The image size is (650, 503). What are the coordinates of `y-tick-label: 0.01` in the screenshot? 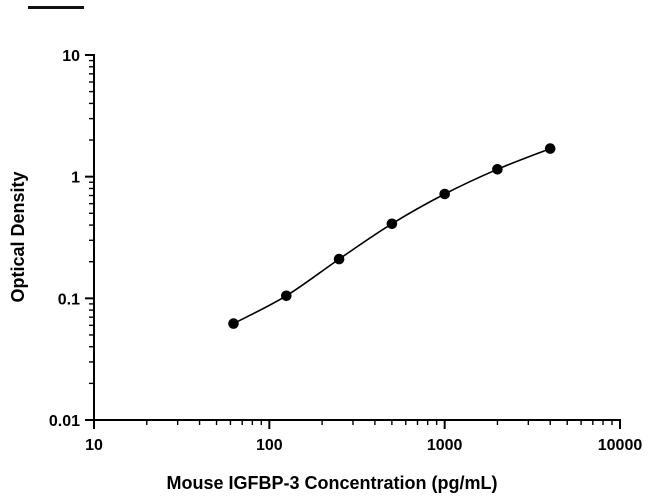 It's located at (64, 421).